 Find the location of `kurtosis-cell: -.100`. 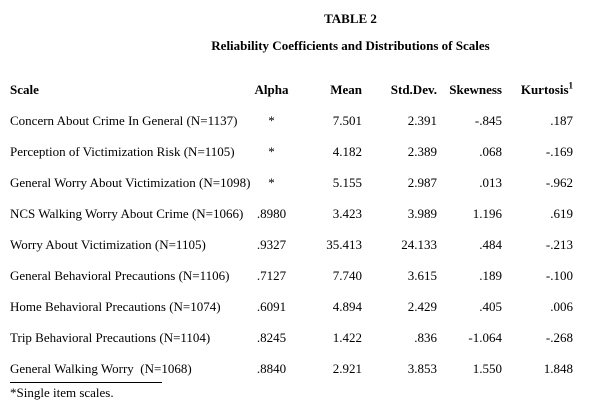

kurtosis-cell: -.100 is located at coordinates (559, 275).